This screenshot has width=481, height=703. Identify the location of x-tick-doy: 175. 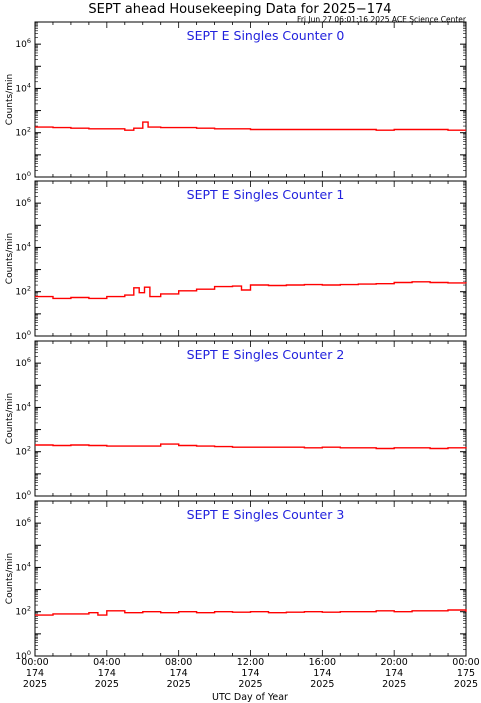
(466, 673).